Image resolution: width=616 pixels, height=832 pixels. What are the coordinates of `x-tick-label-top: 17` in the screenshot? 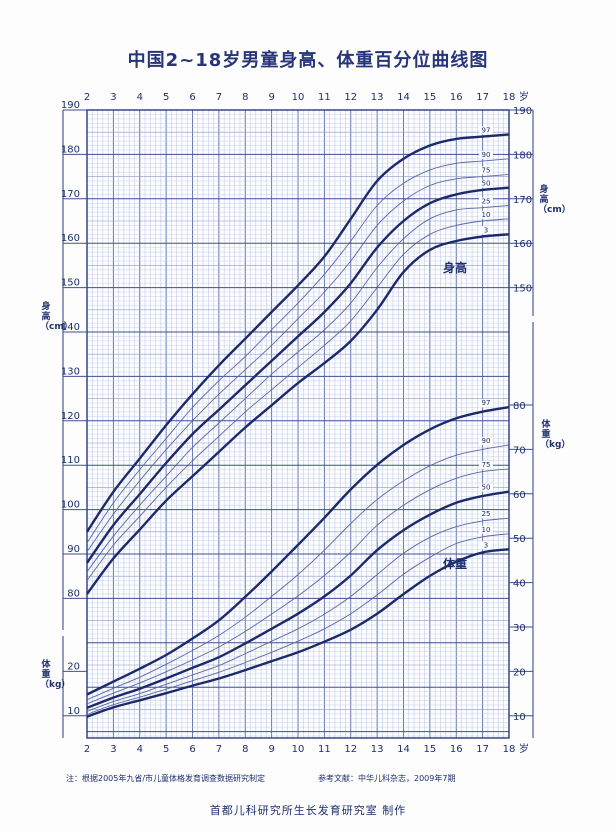 It's located at (482, 97).